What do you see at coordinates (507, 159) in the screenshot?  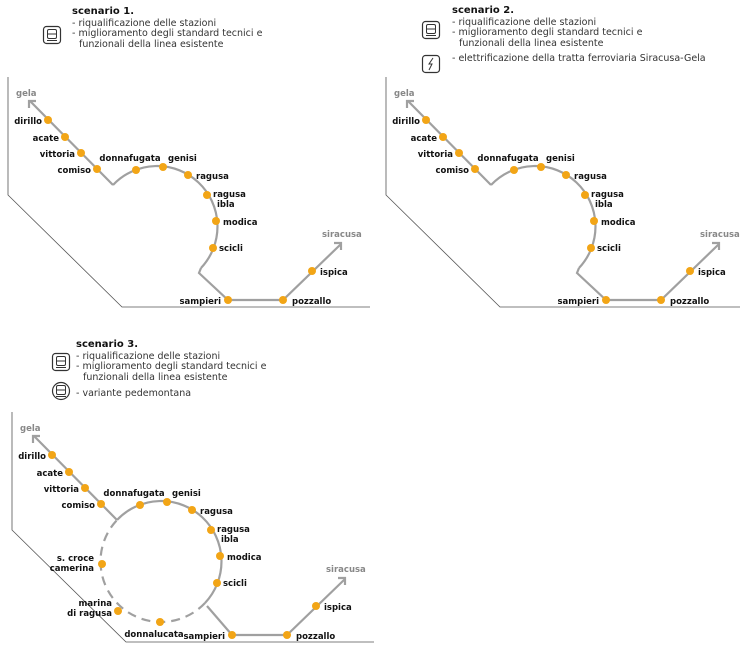 I see `station-label-line: donnafugata` at bounding box center [507, 159].